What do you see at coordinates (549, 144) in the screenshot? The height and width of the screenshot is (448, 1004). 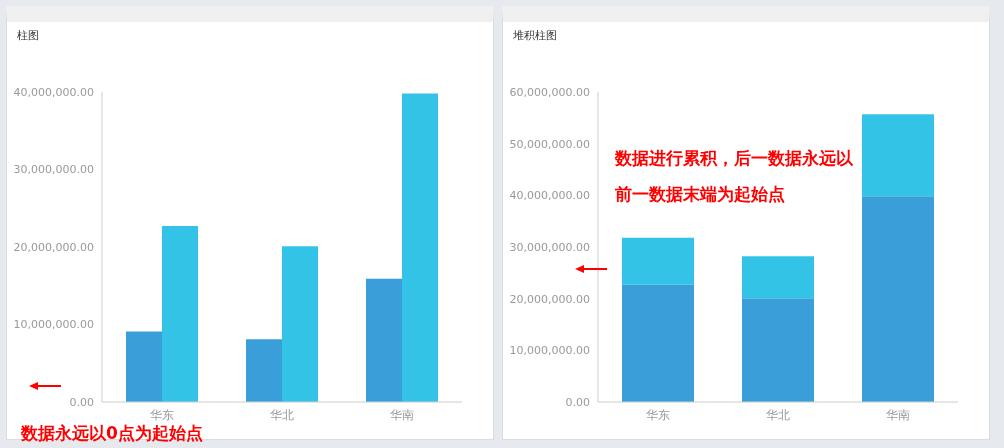 I see `y-tick-label: 50,000,000.00` at bounding box center [549, 144].